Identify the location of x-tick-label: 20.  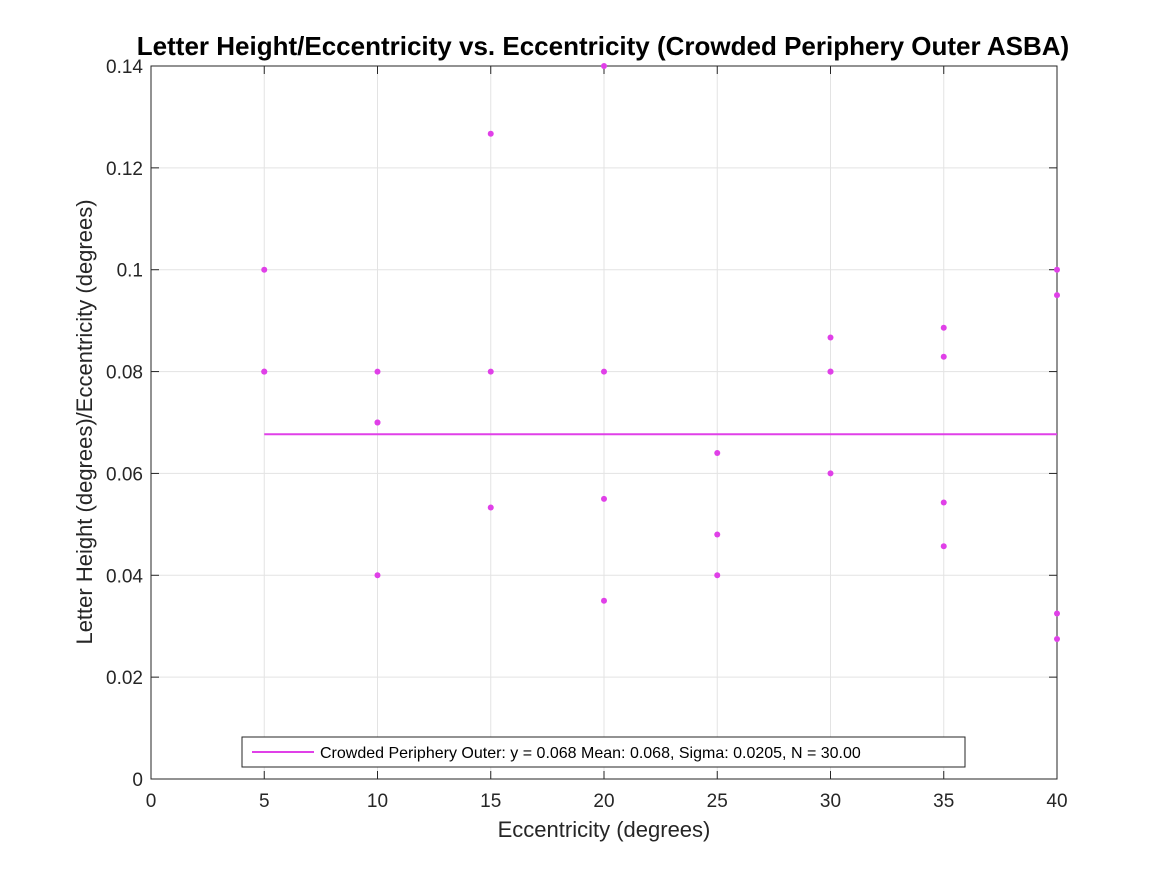
(603, 801).